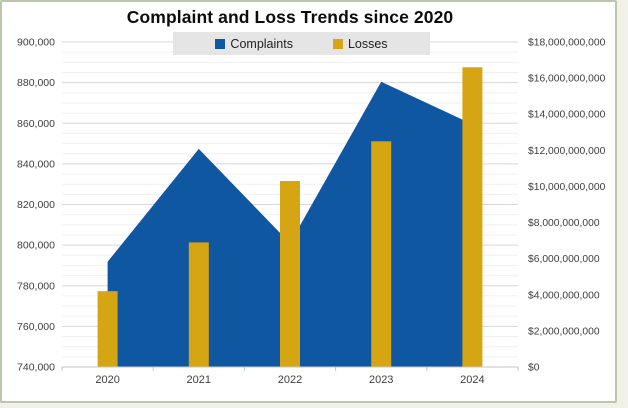 The height and width of the screenshot is (408, 628). I want to click on right-axis-tick-label: $2,000,000,000, so click(564, 331).